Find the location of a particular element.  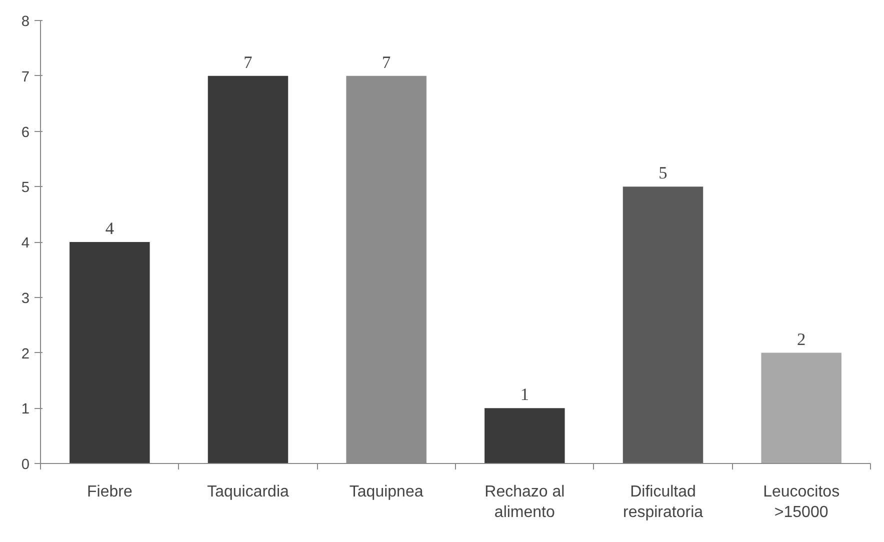

y-tick-label: 2 is located at coordinates (25, 354).